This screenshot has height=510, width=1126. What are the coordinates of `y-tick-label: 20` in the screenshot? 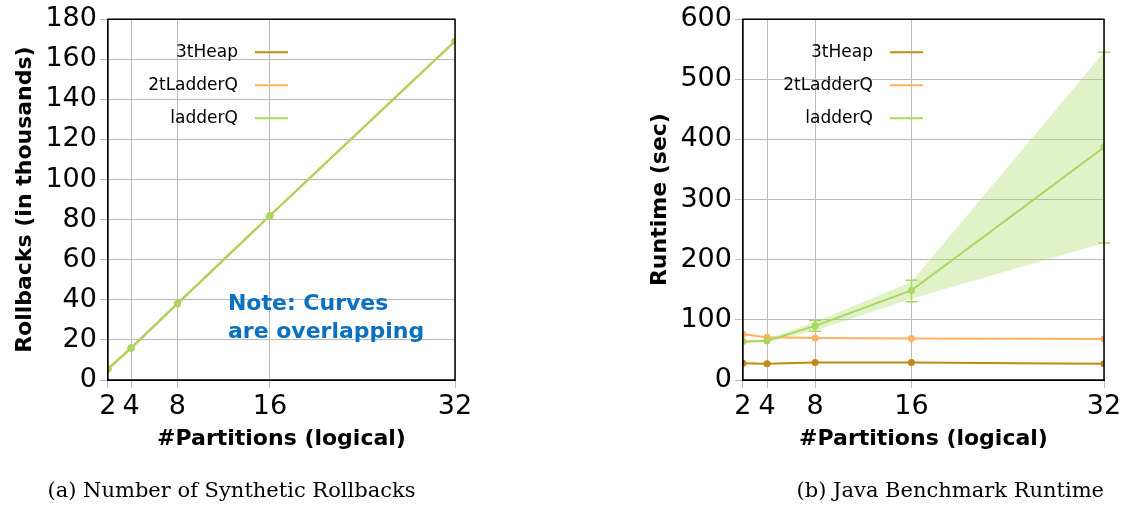 It's located at (79, 337).